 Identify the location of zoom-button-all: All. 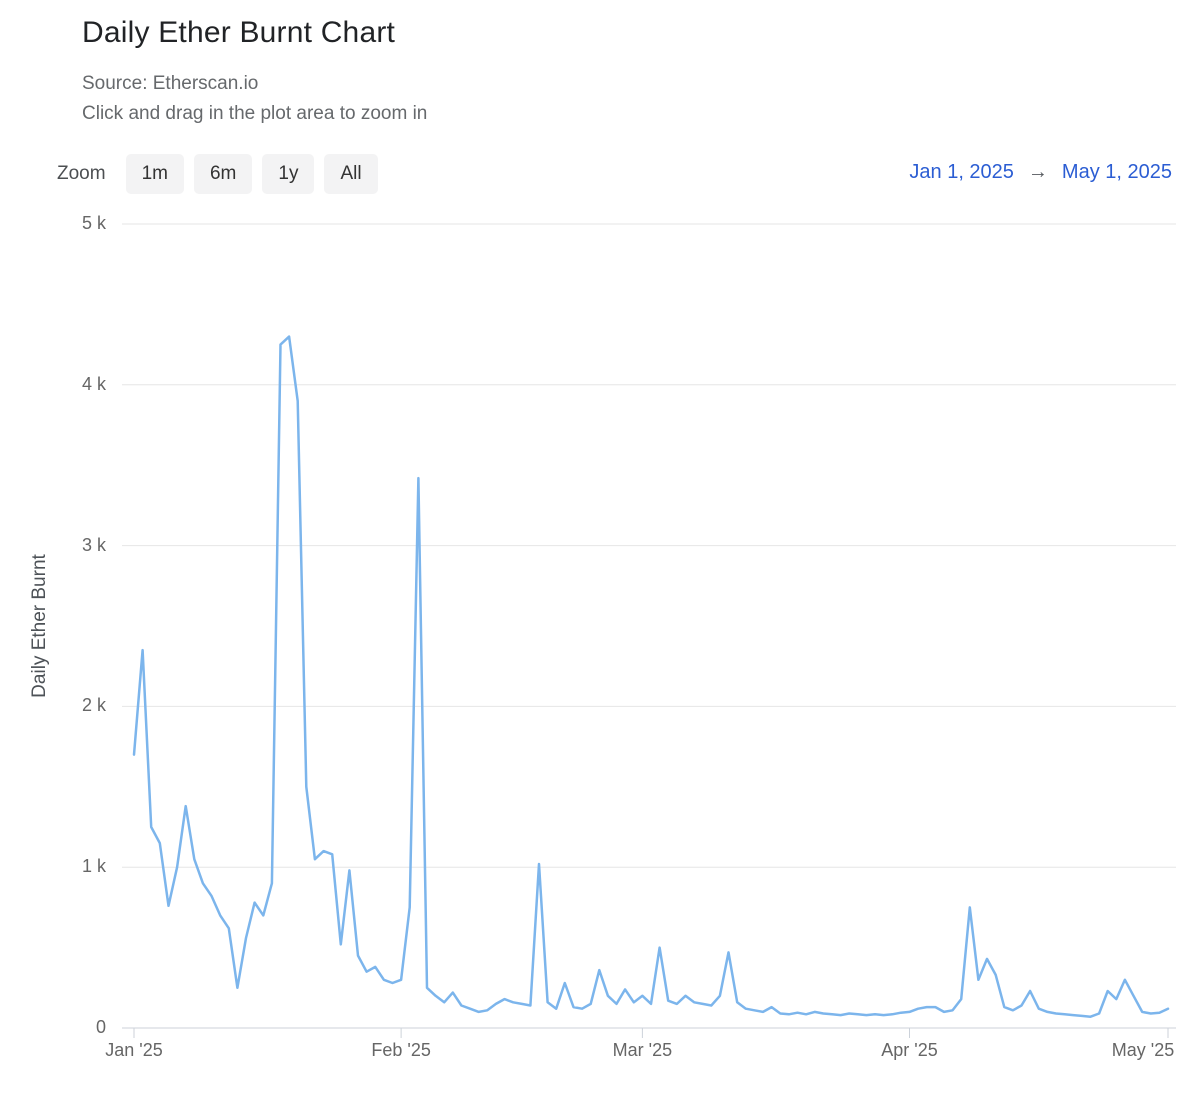
(351, 174).